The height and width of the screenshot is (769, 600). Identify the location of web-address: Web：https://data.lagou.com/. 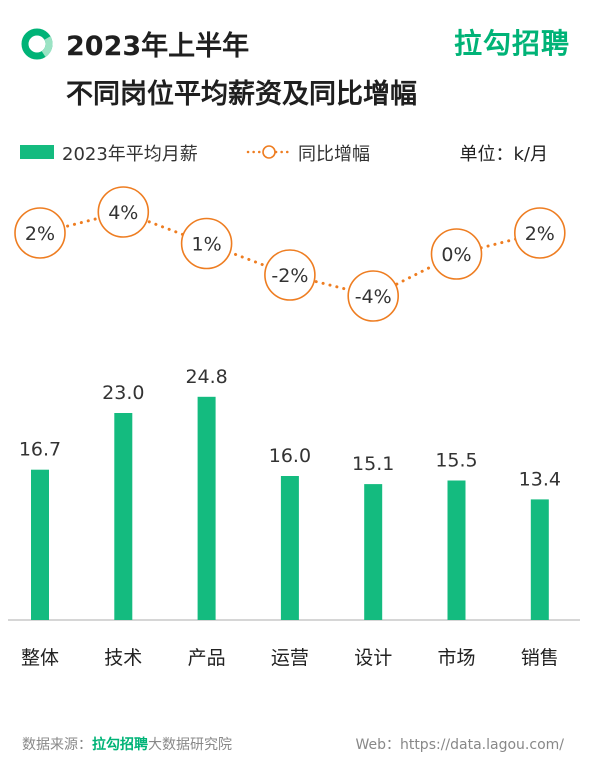
(459, 745).